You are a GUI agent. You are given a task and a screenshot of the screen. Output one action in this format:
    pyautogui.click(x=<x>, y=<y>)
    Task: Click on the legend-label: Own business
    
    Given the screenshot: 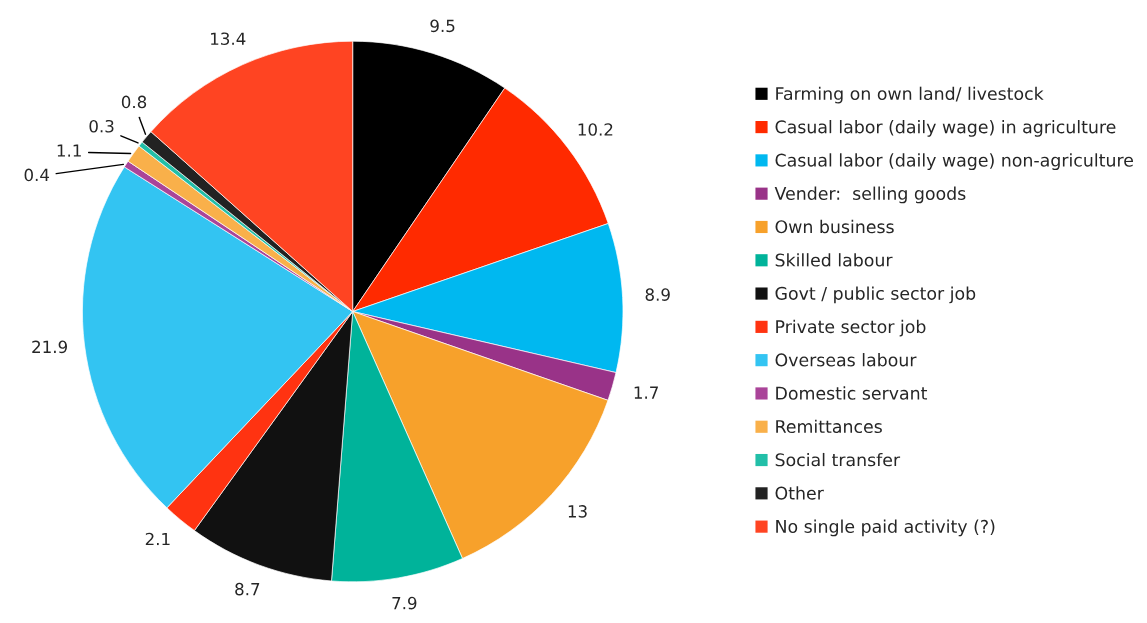 What is the action you would take?
    pyautogui.click(x=834, y=226)
    